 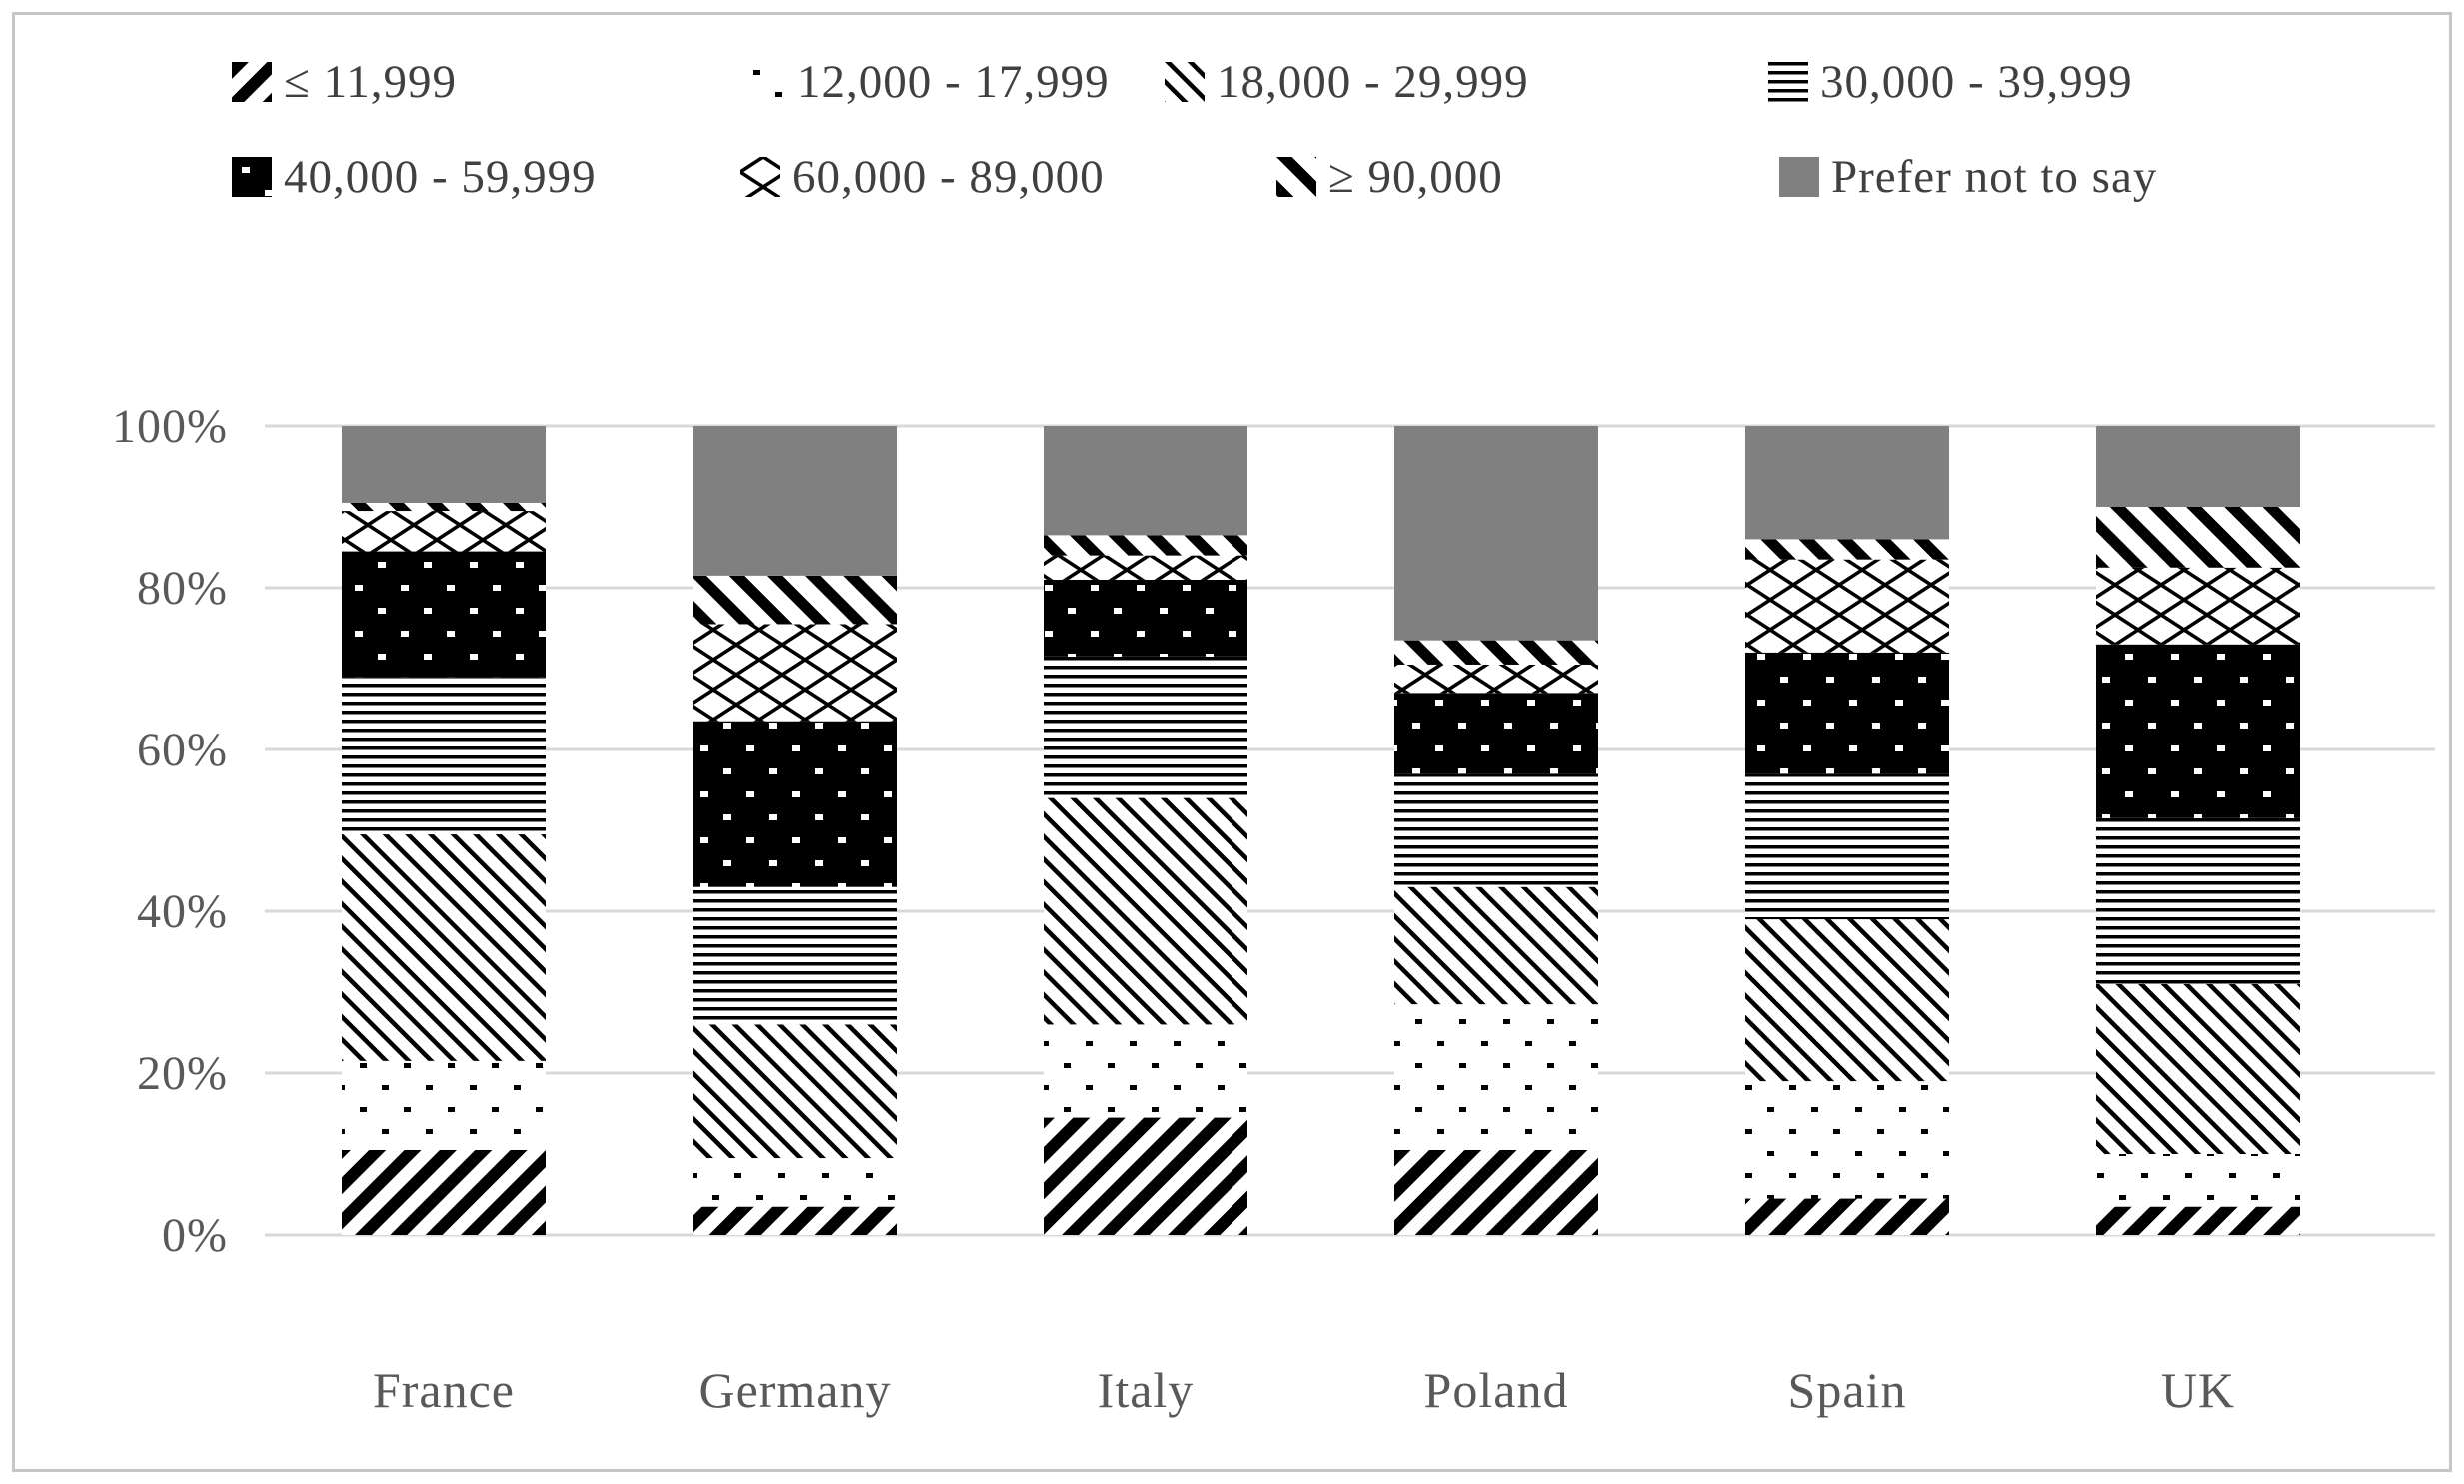 I want to click on bar-segment-germany-s7, so click(x=795, y=501).